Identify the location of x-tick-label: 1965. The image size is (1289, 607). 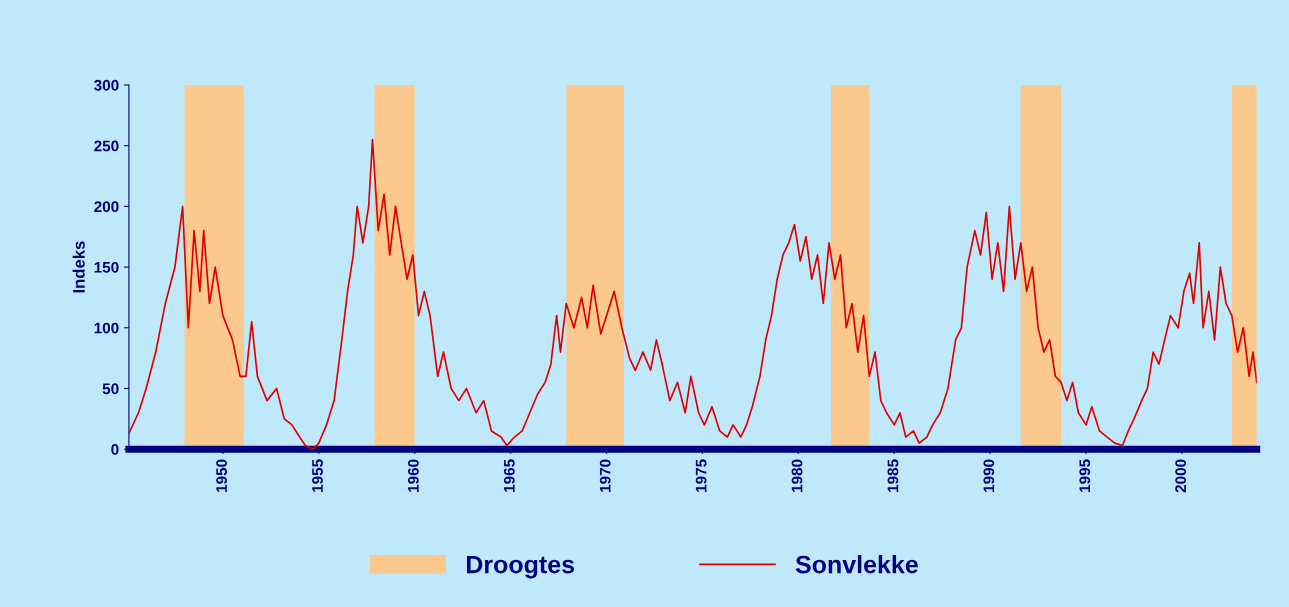
(509, 475).